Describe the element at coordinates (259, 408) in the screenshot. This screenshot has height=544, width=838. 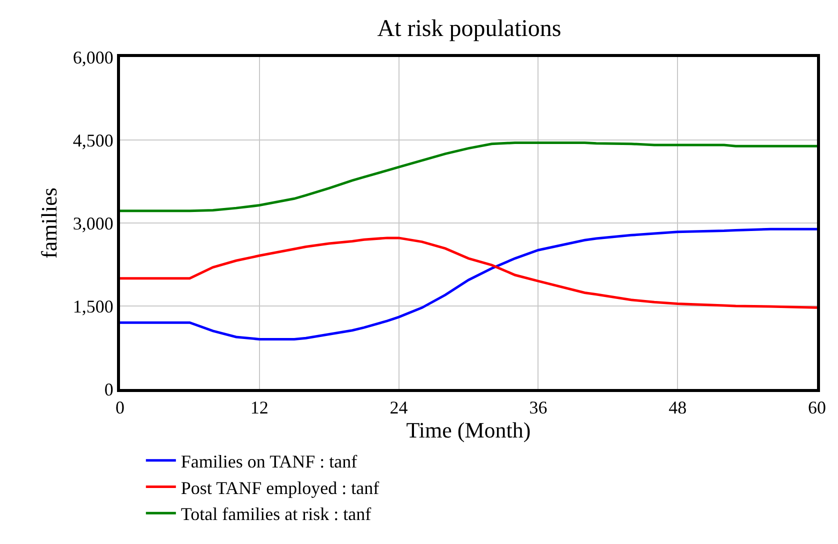
I see `x-tick-label: 12` at that location.